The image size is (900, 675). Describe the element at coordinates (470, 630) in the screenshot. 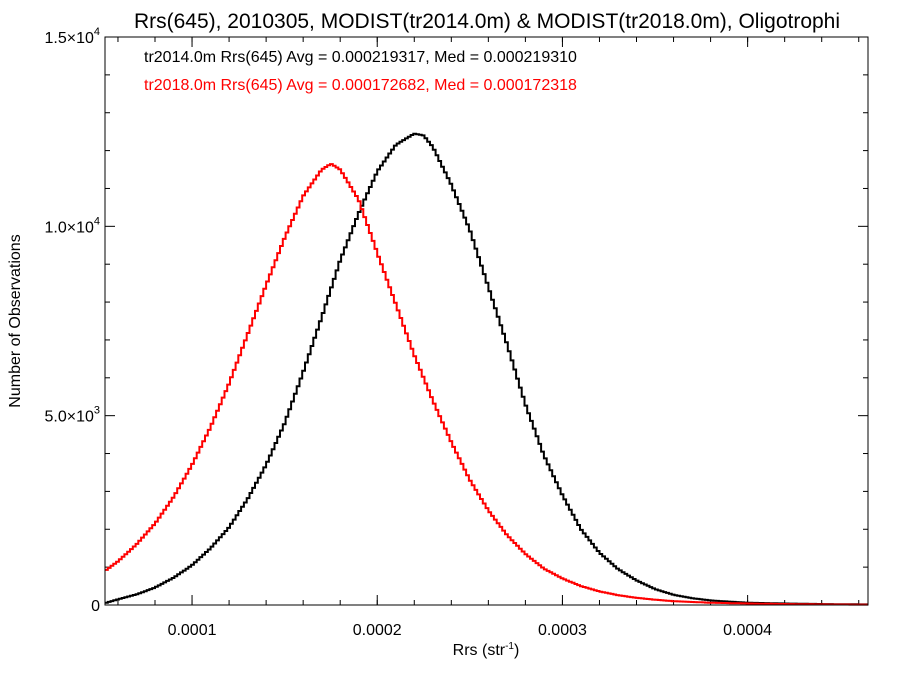

I see `x-tick-labels: 0.0001 0.0002 0.0003 0.0004` at that location.